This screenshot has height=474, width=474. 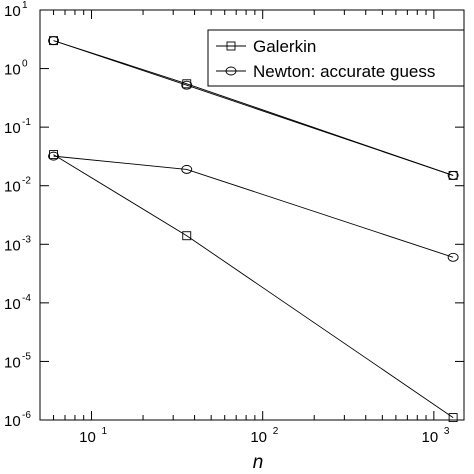 I want to click on x-tick-exponent: 1, so click(x=105, y=431).